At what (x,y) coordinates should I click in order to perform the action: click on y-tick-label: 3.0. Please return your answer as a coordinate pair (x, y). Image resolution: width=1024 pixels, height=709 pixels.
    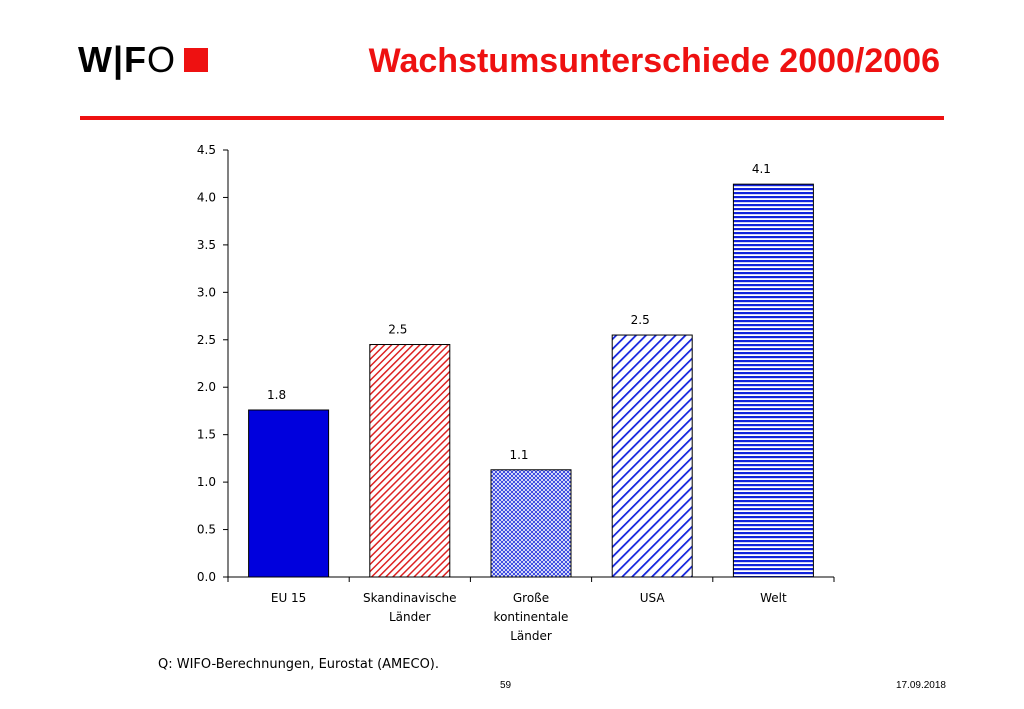
    Looking at the image, I should click on (206, 292).